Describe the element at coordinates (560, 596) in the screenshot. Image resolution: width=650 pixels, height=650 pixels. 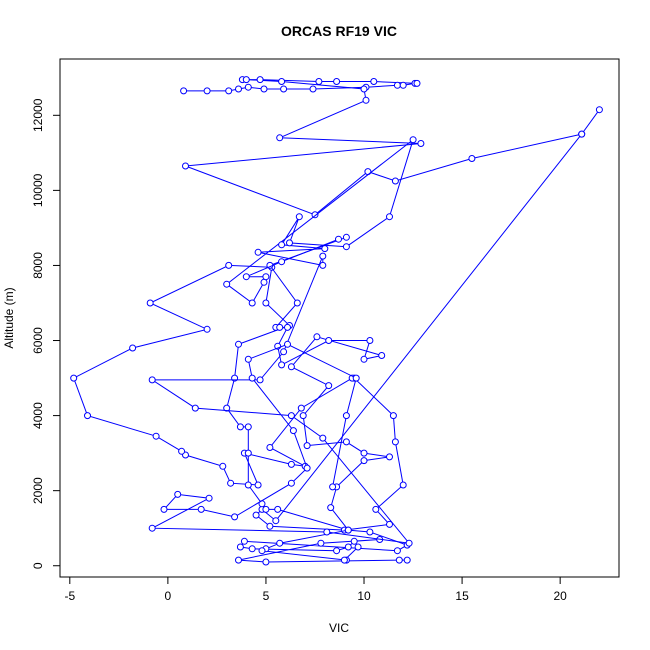
I see `x-tick-label: 20` at that location.